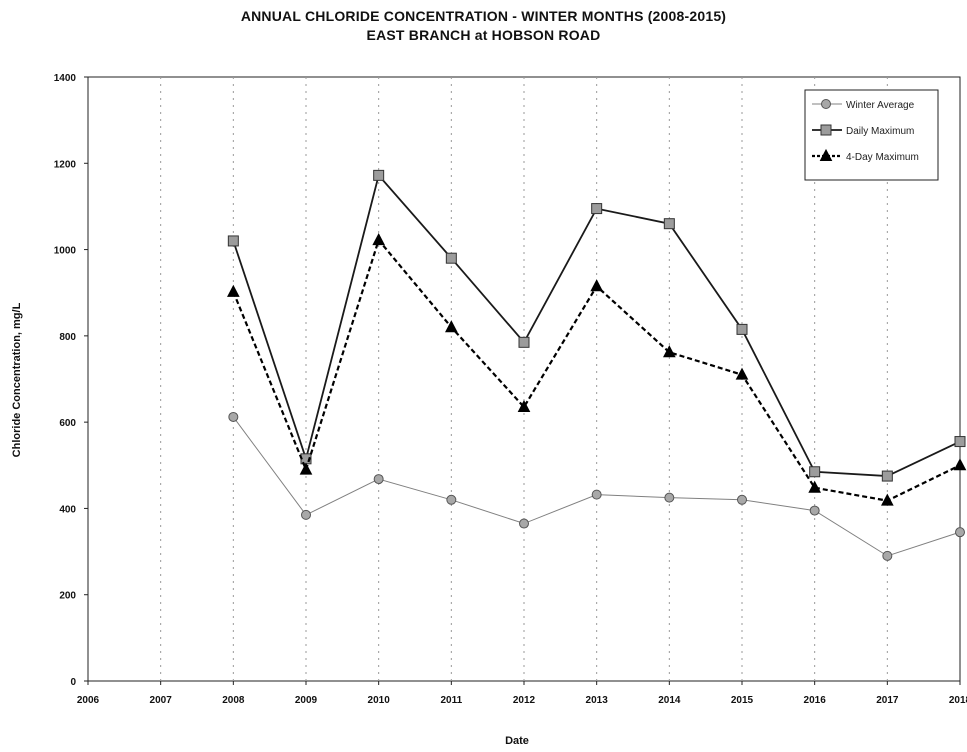  What do you see at coordinates (451, 700) in the screenshot?
I see `x-tick-label: 2011` at bounding box center [451, 700].